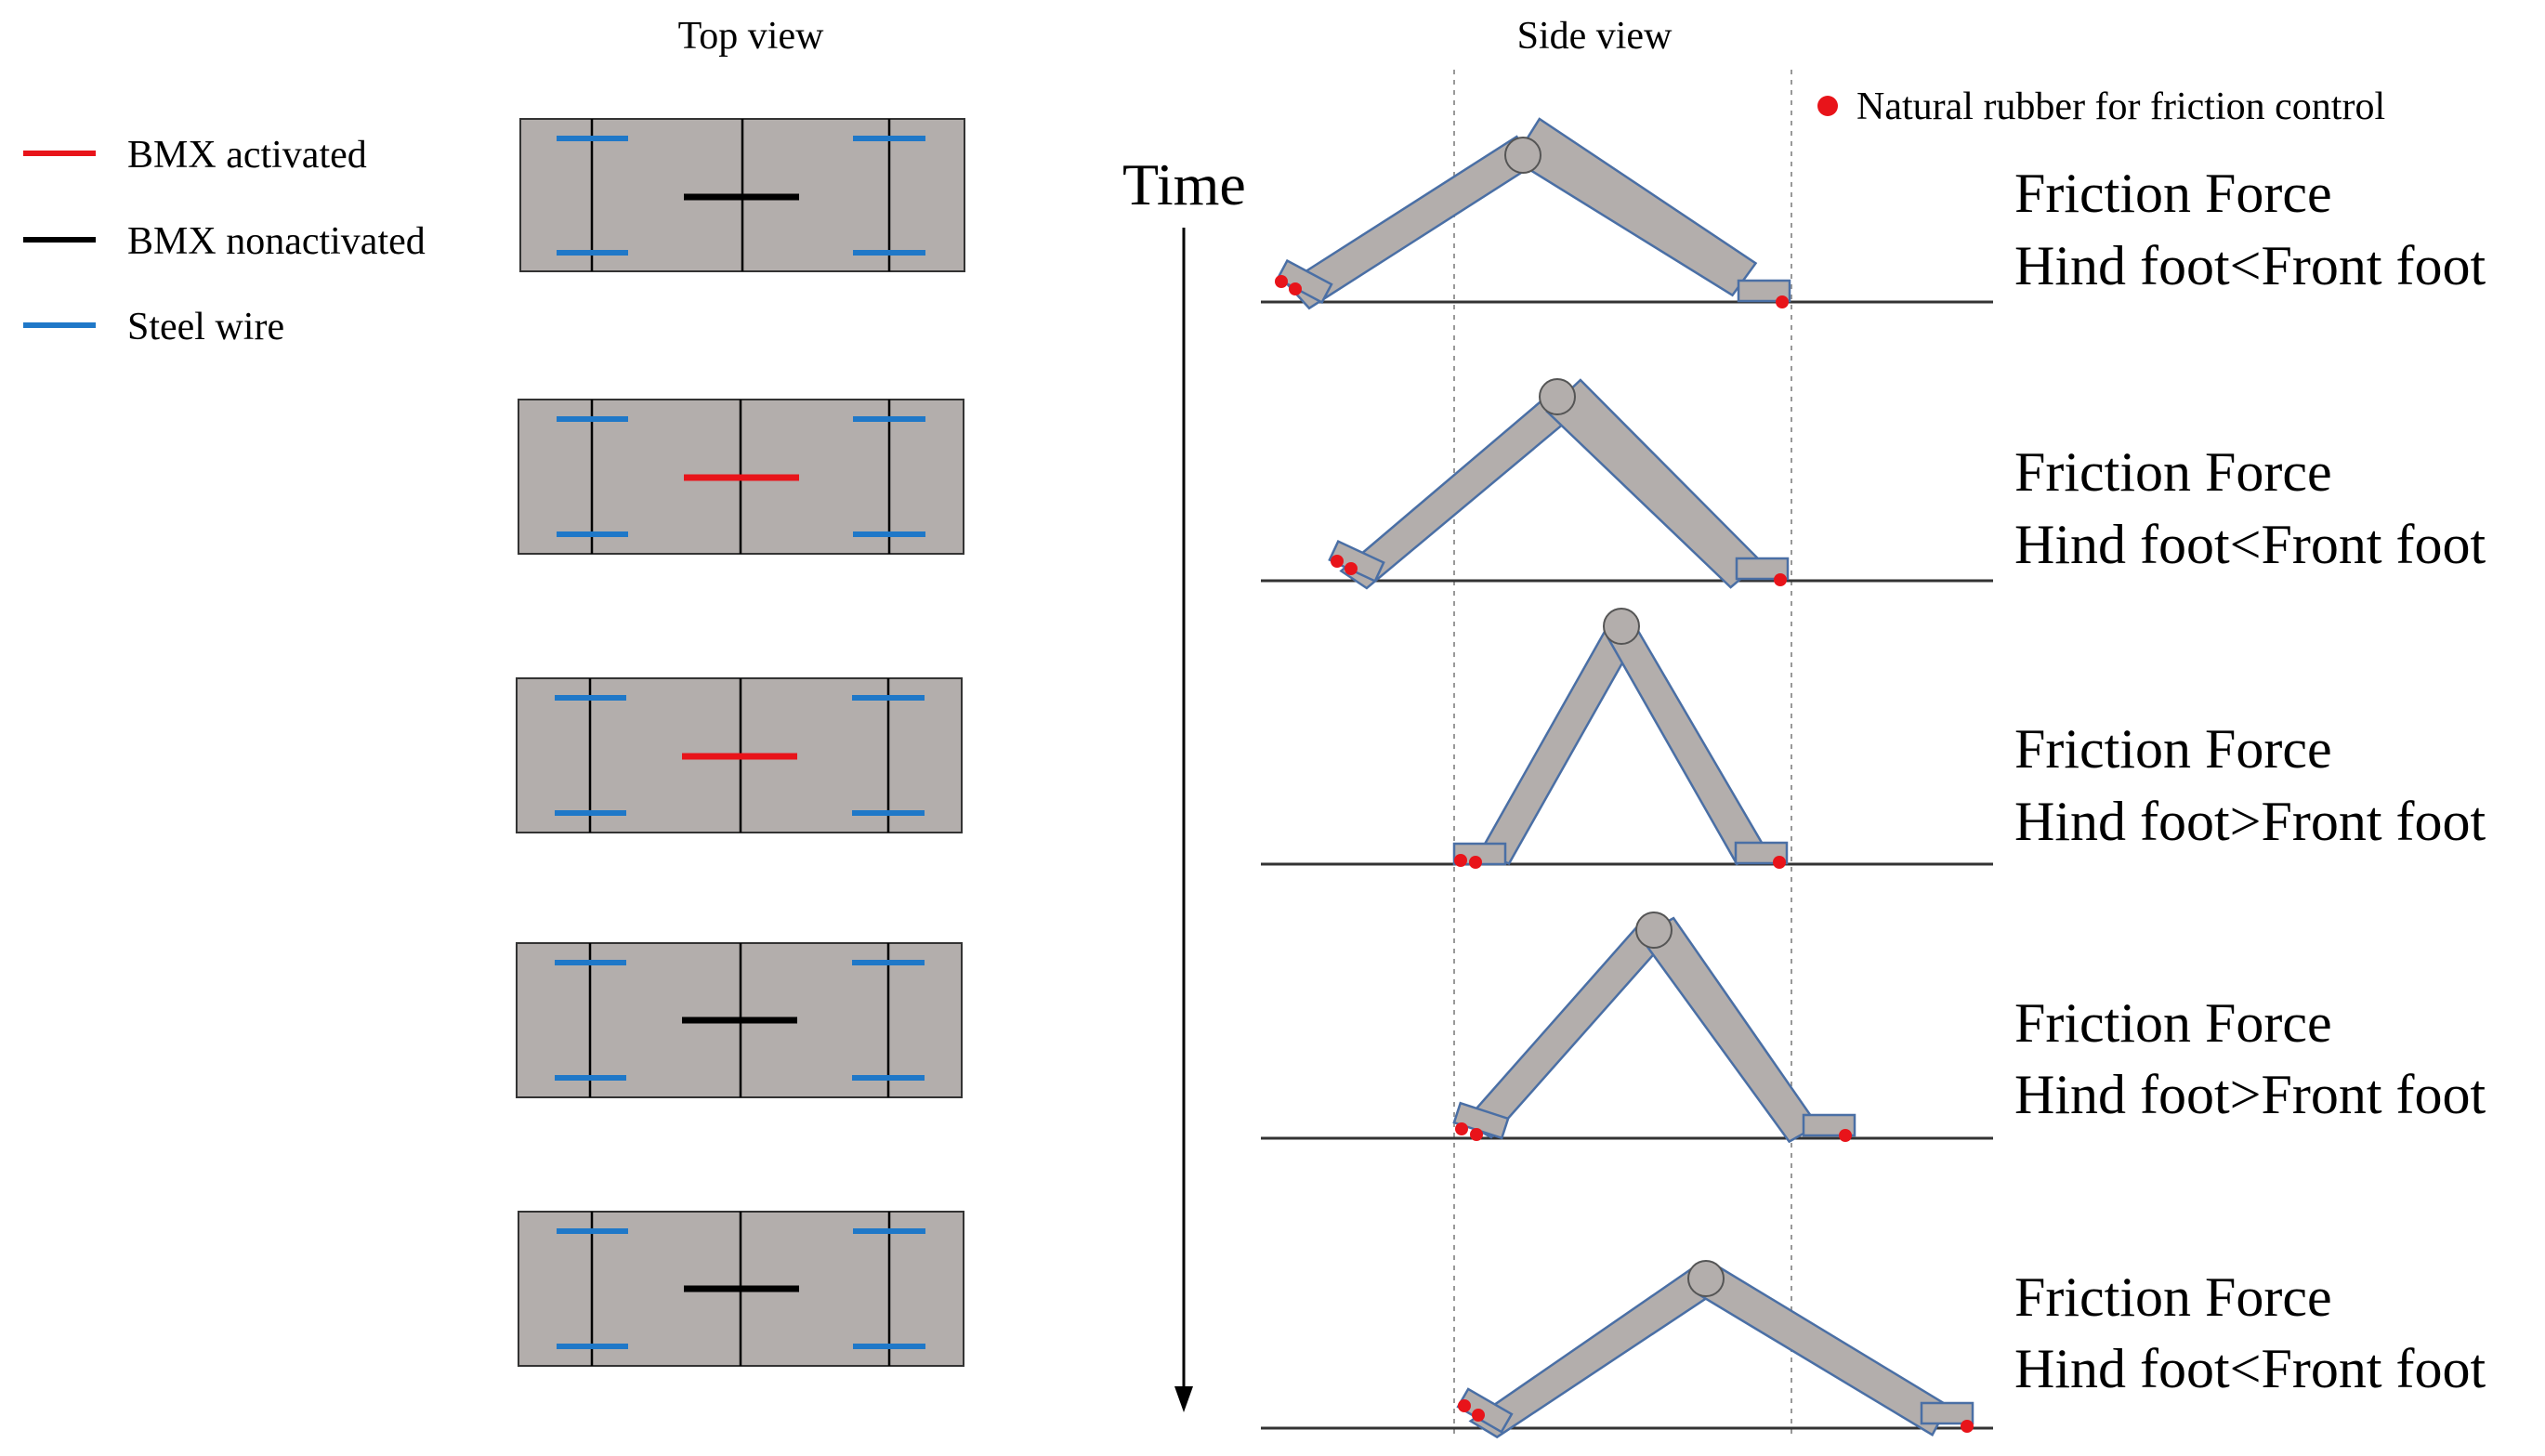 This screenshot has width=2545, height=1456. What do you see at coordinates (751, 36) in the screenshot?
I see `top-view-header: Top view` at bounding box center [751, 36].